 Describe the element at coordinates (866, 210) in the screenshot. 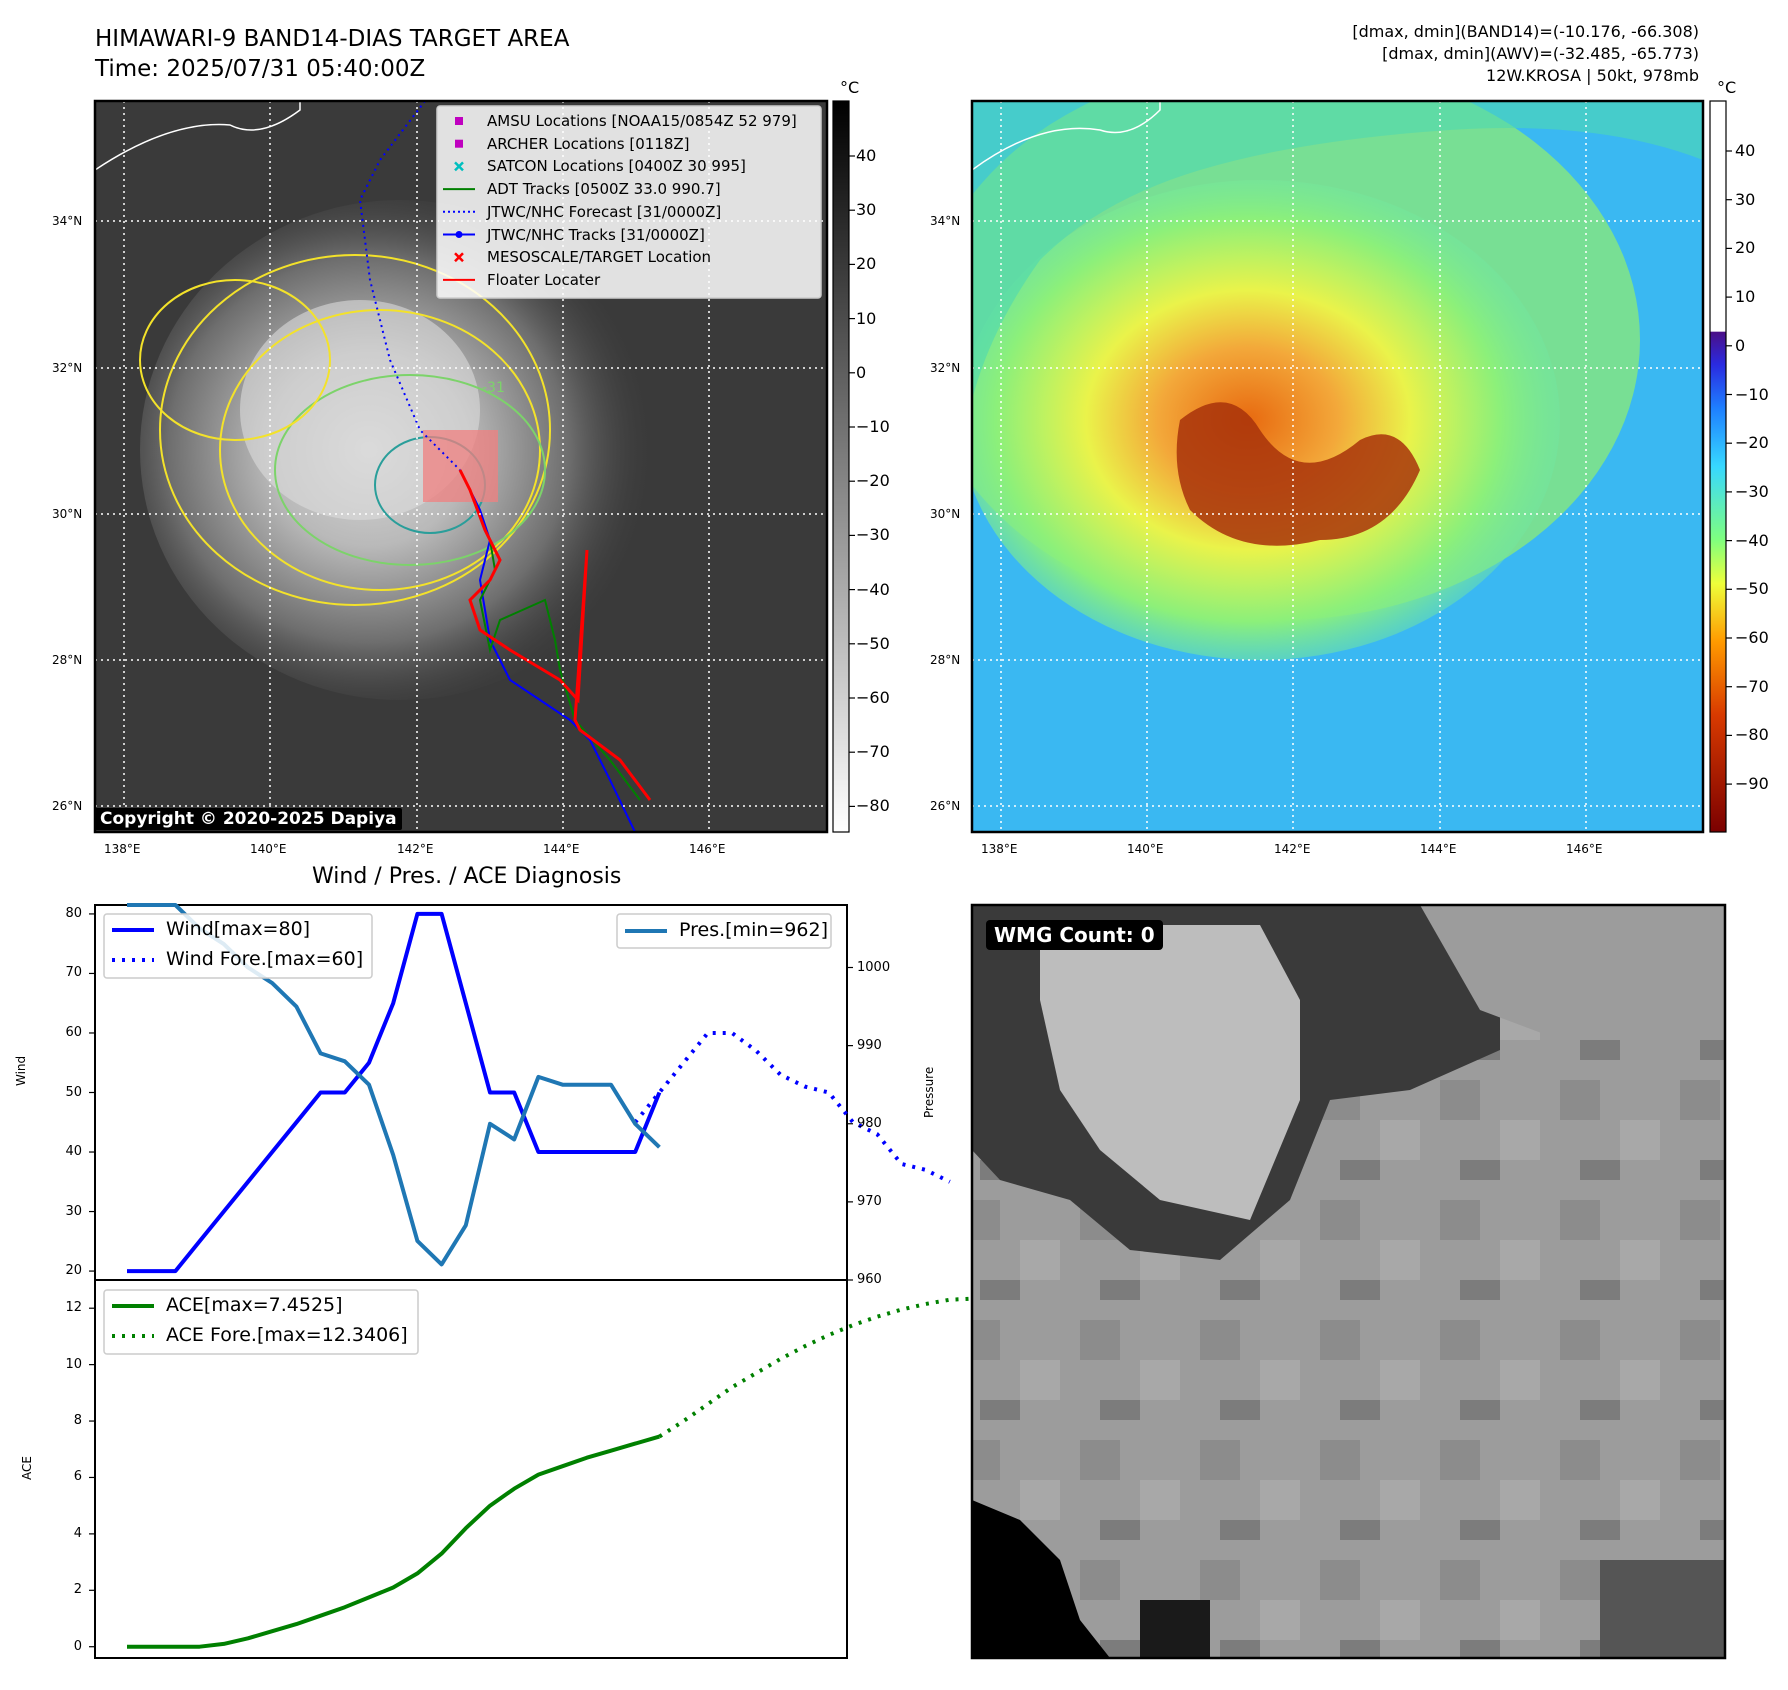

I see `left-colorbar-tick-label: 30` at that location.